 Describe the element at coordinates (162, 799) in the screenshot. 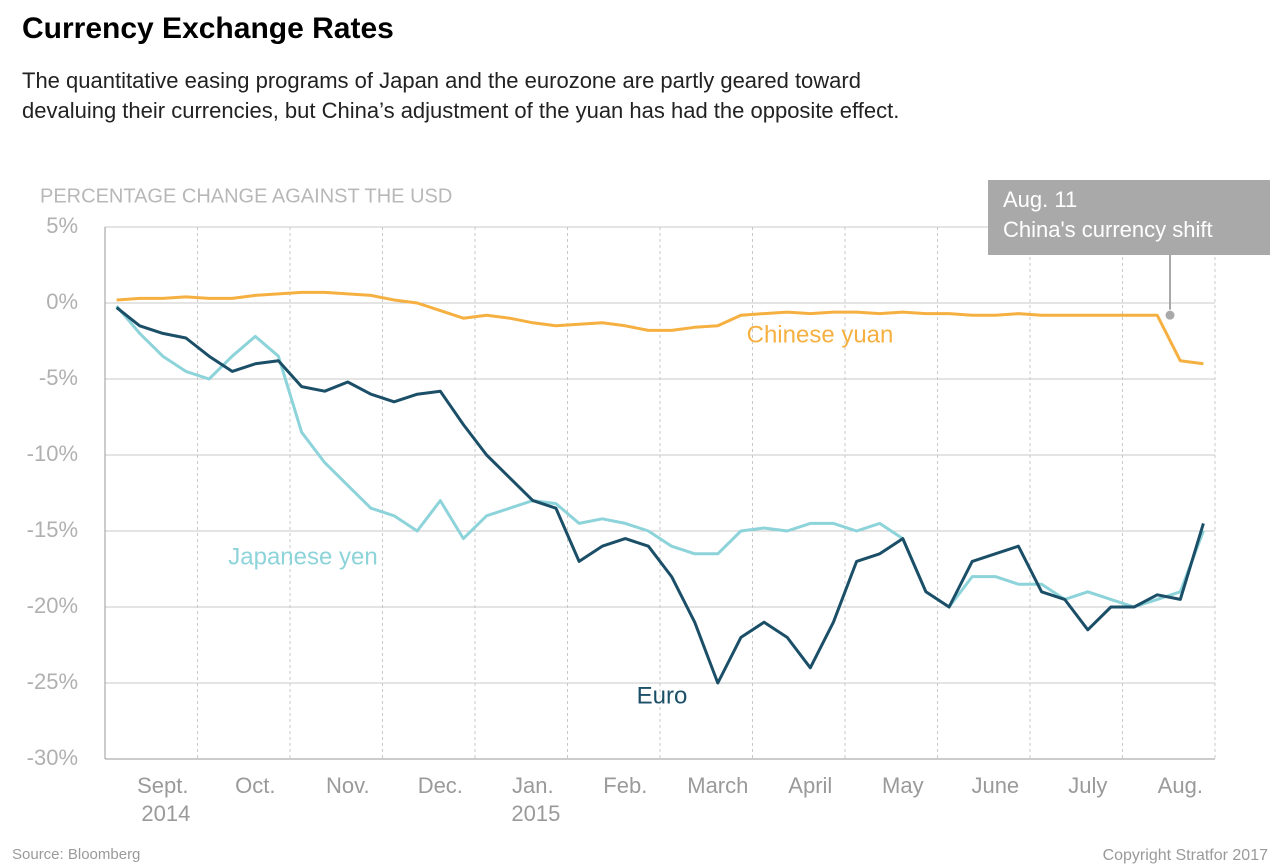

I see `x-tick-label: Sept. 2014` at that location.